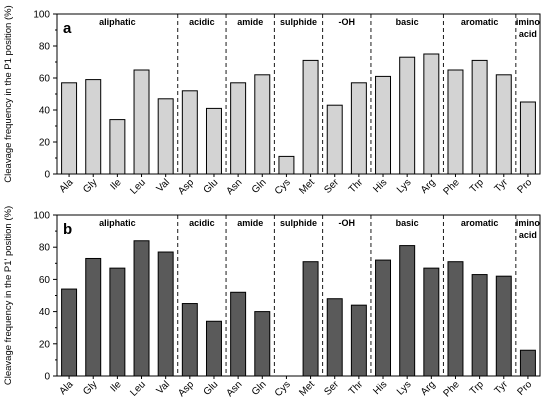 Image resolution: width=550 pixels, height=414 pixels. I want to click on bar-tyr, so click(503, 326).